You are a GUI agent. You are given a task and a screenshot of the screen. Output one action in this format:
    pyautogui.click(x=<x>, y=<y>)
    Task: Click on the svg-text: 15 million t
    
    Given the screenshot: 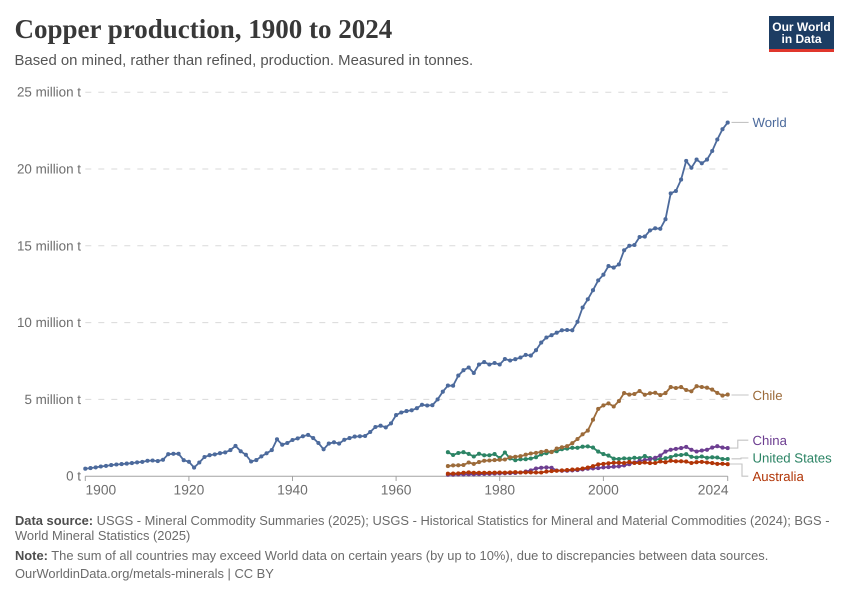 What is the action you would take?
    pyautogui.click(x=49, y=245)
    